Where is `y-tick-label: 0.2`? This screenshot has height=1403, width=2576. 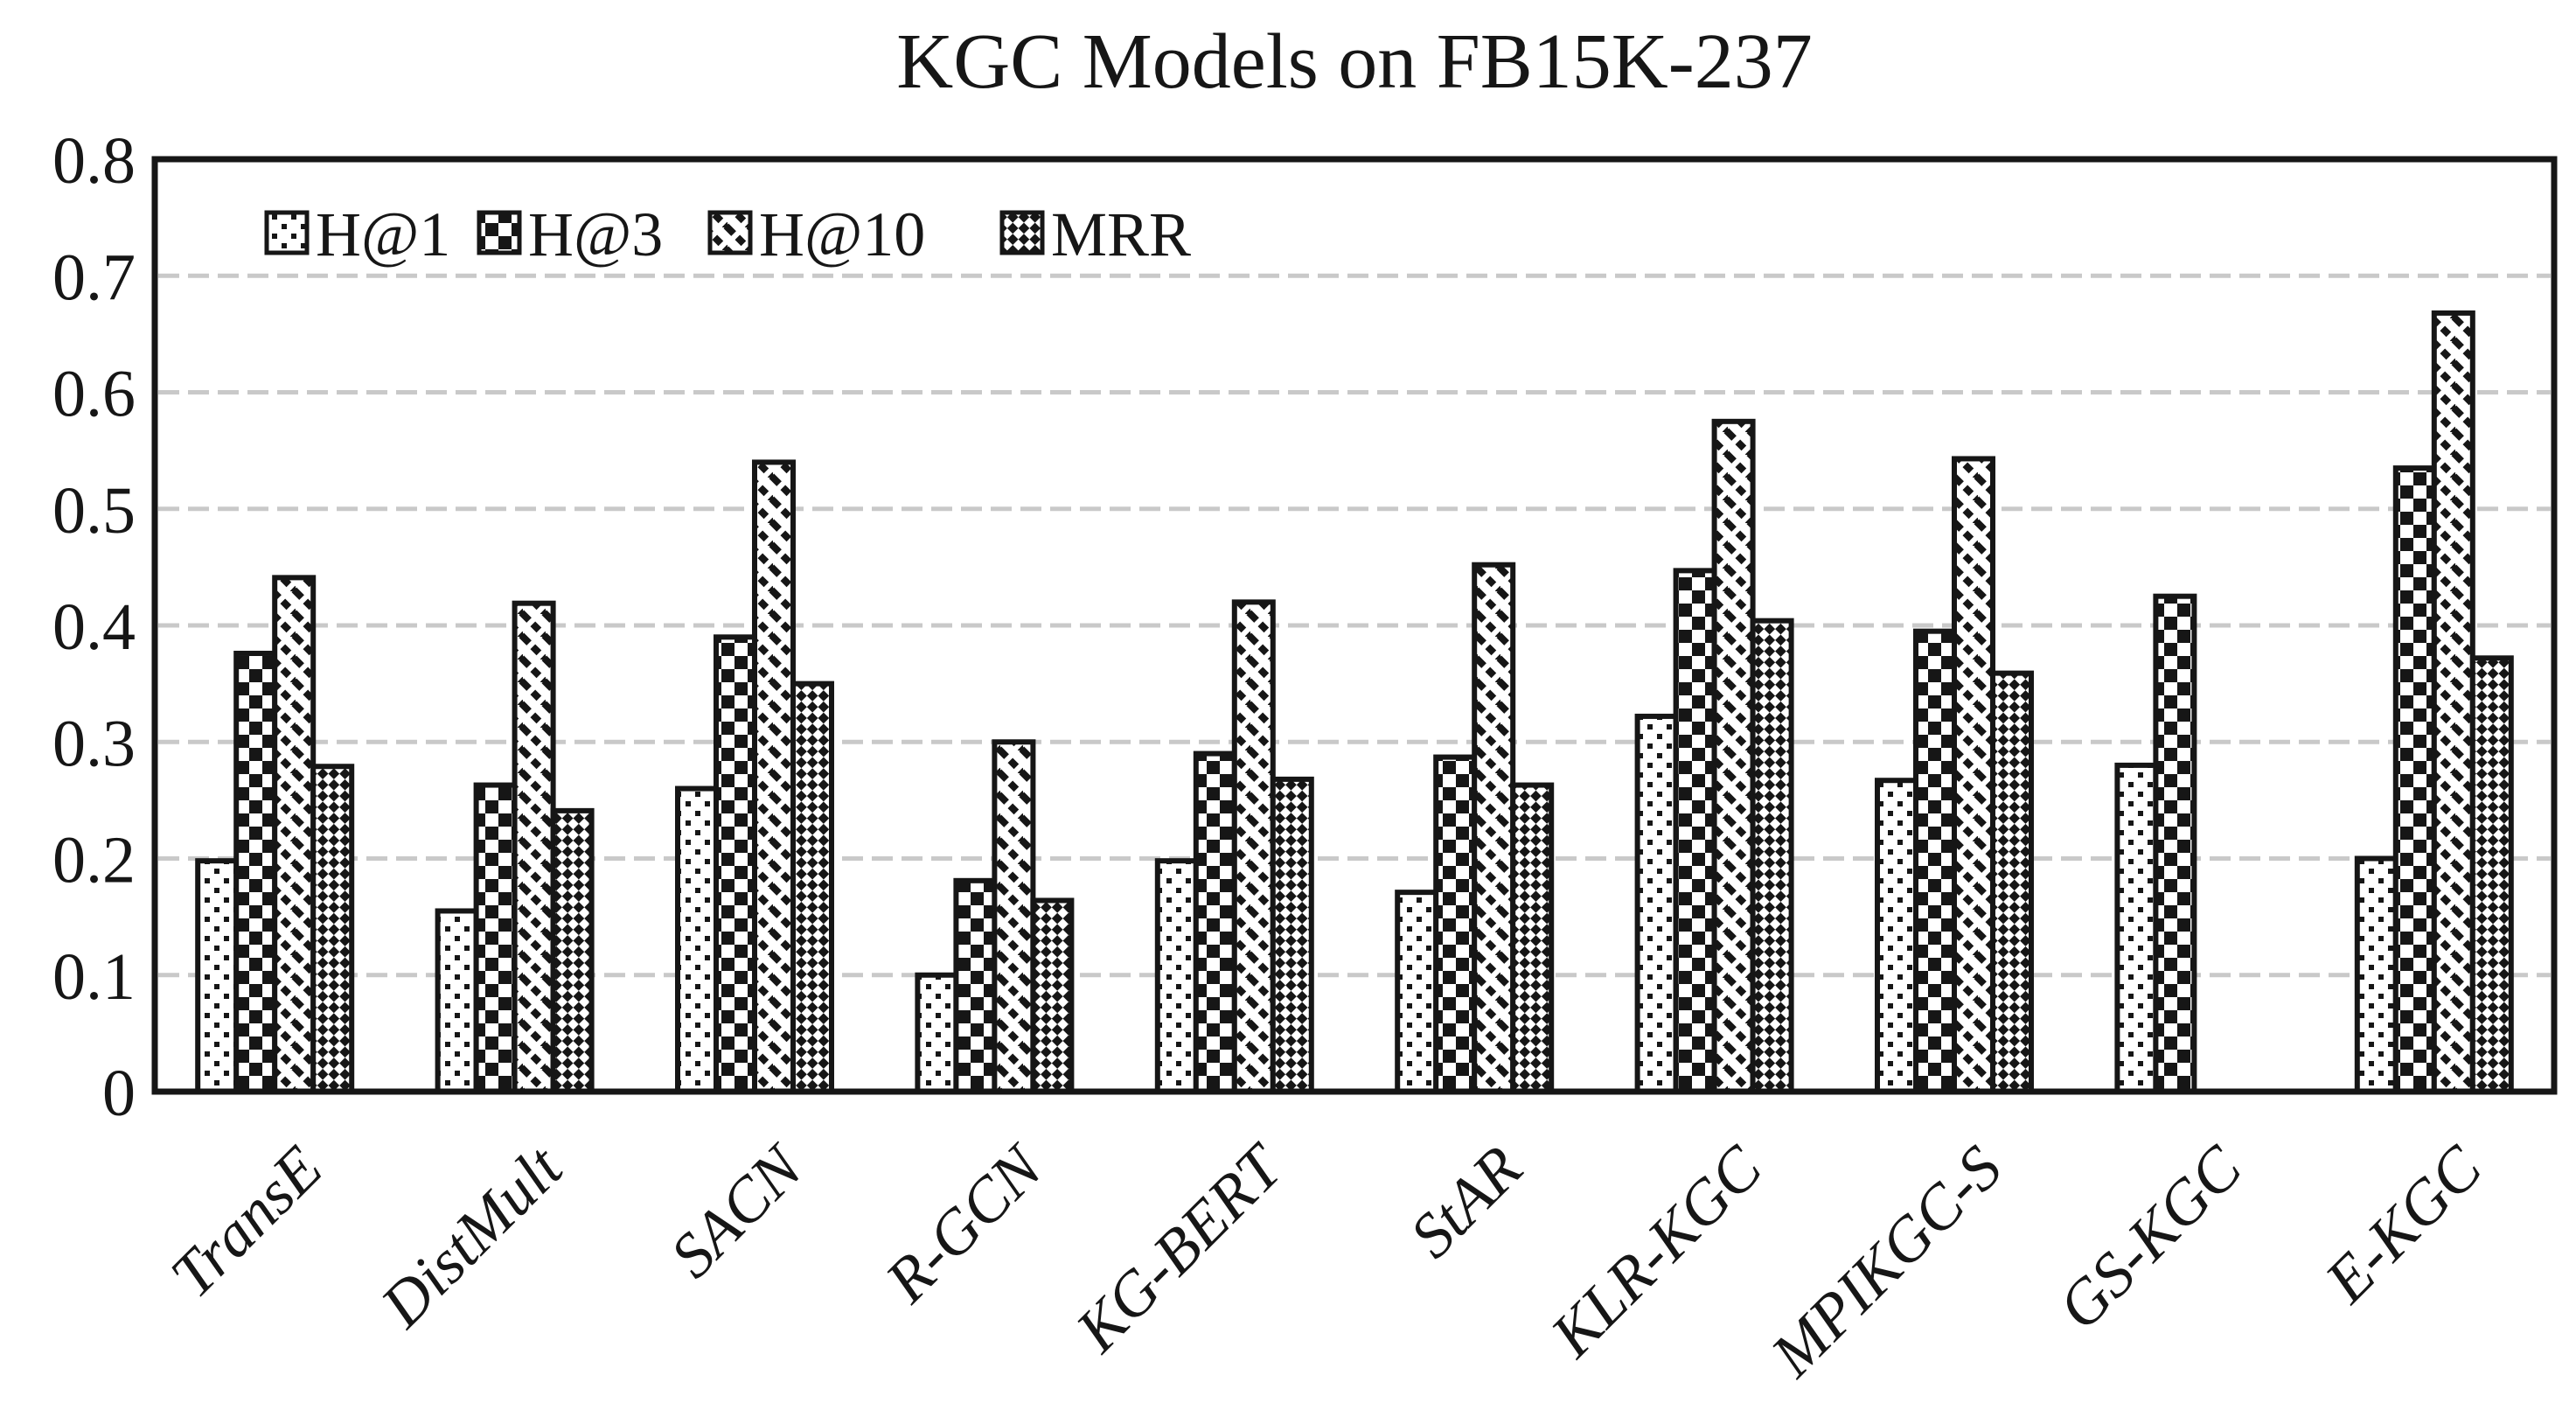 y-tick-label: 0.2 is located at coordinates (94, 861).